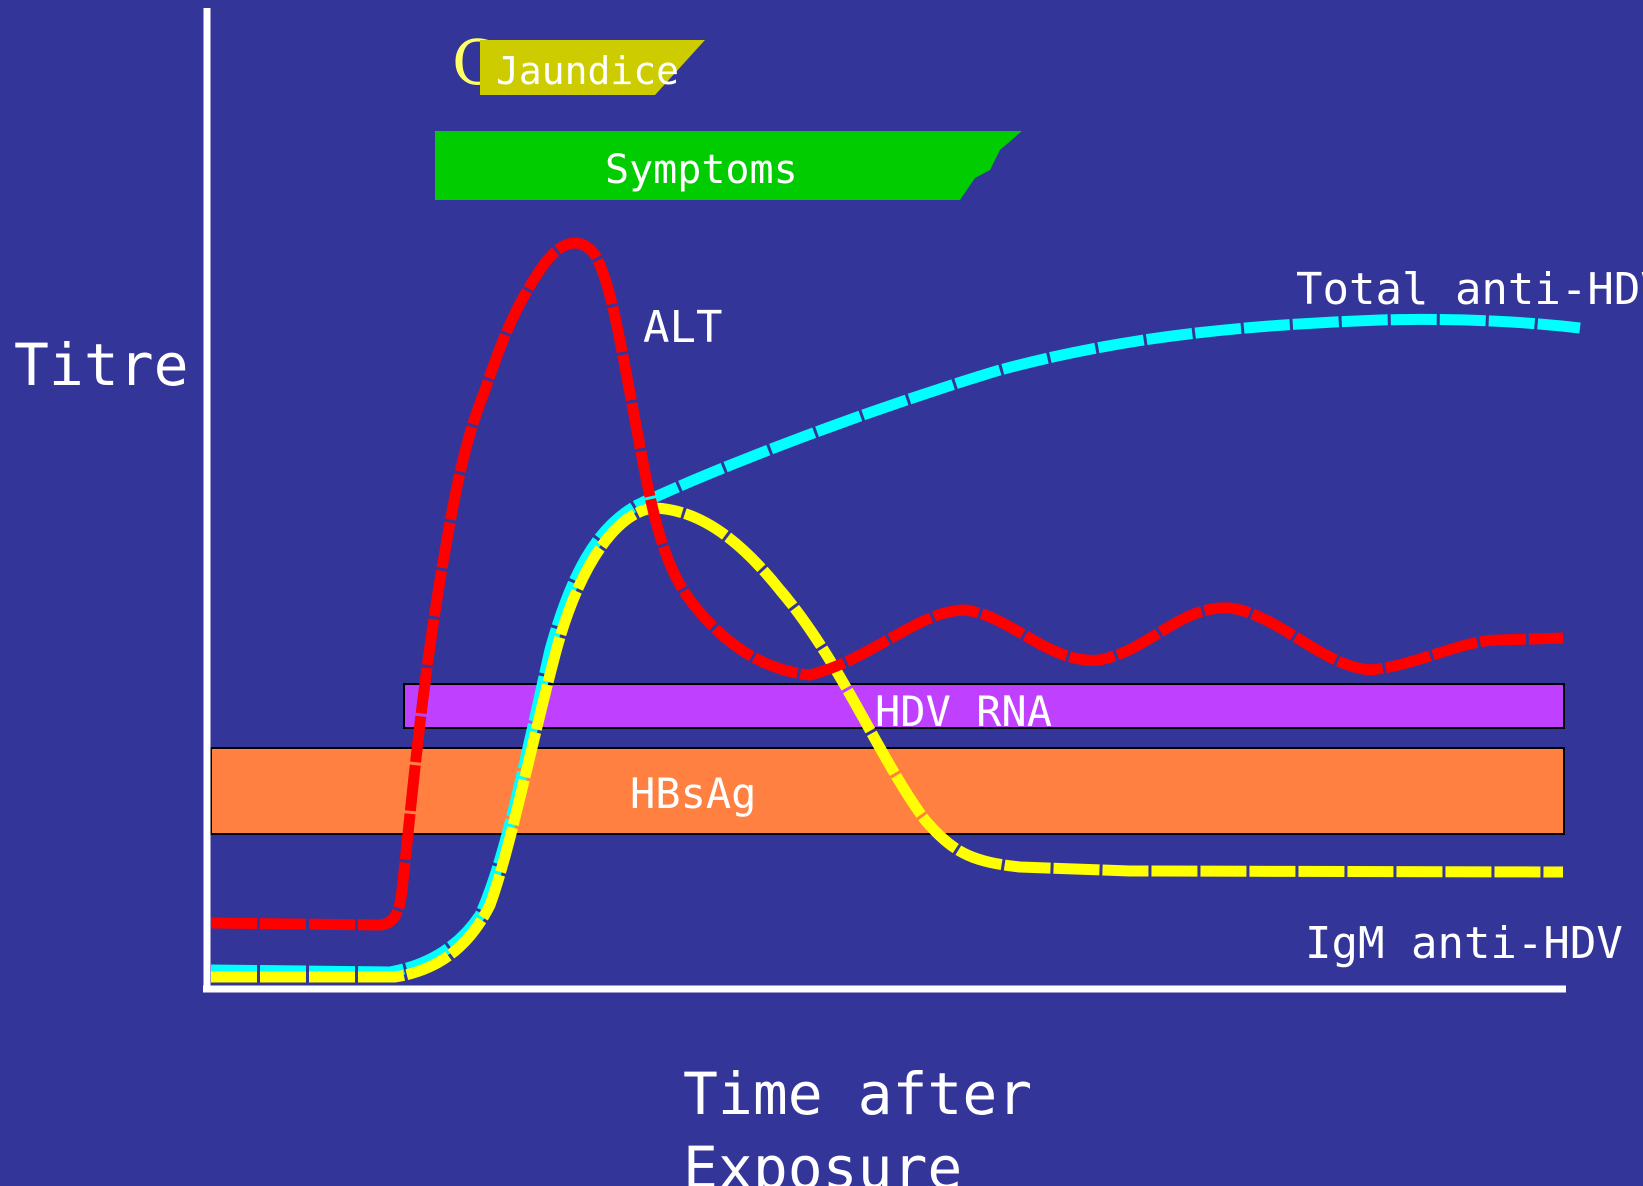 The image size is (1643, 1186). I want to click on hbsag-band, so click(887, 791).